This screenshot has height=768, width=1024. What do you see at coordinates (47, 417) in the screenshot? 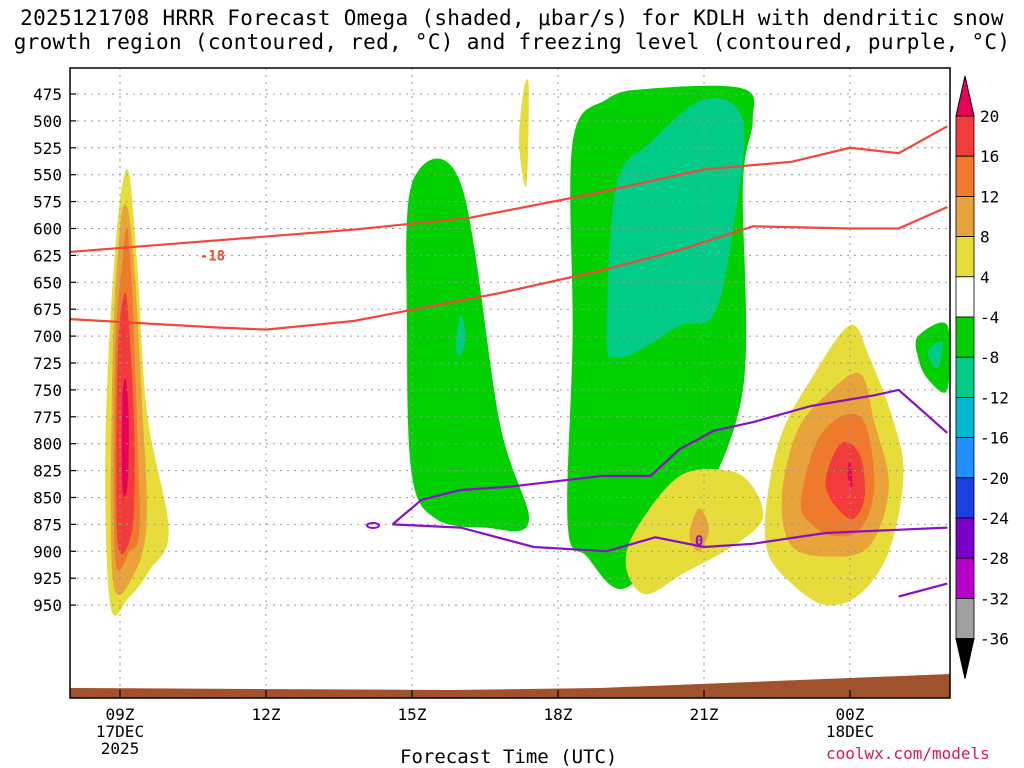
I see `y-tick-label-775: 775` at bounding box center [47, 417].